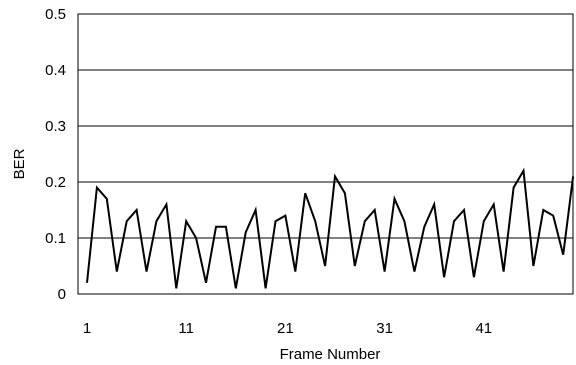 The height and width of the screenshot is (365, 576). I want to click on y-tick-label-3: 0.3, so click(55, 126).